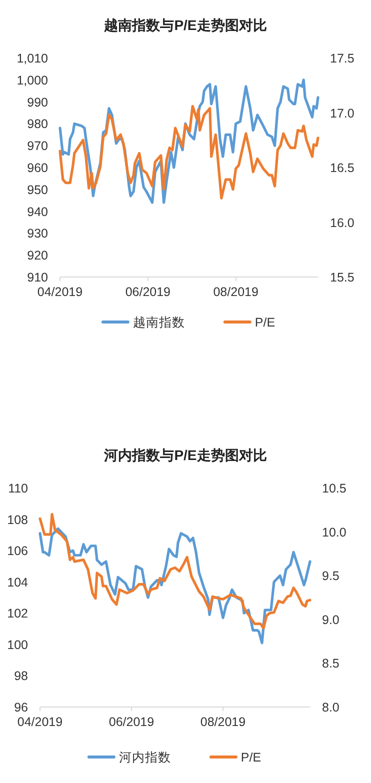 This screenshot has height=783, width=371. Describe the element at coordinates (37, 233) in the screenshot. I see `y-tick-label: 930` at that location.